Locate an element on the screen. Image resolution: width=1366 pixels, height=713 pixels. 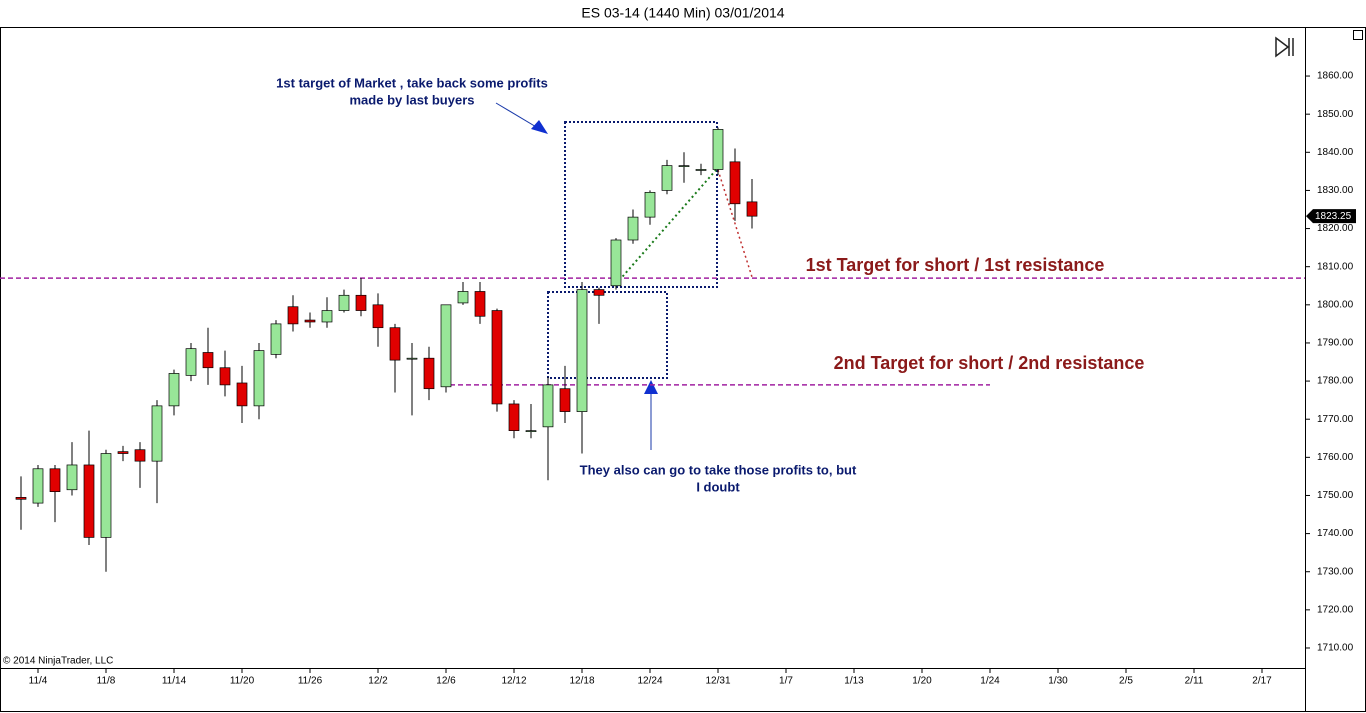
resistance-label: 2nd Target for short / 2nd resistance is located at coordinates (989, 363).